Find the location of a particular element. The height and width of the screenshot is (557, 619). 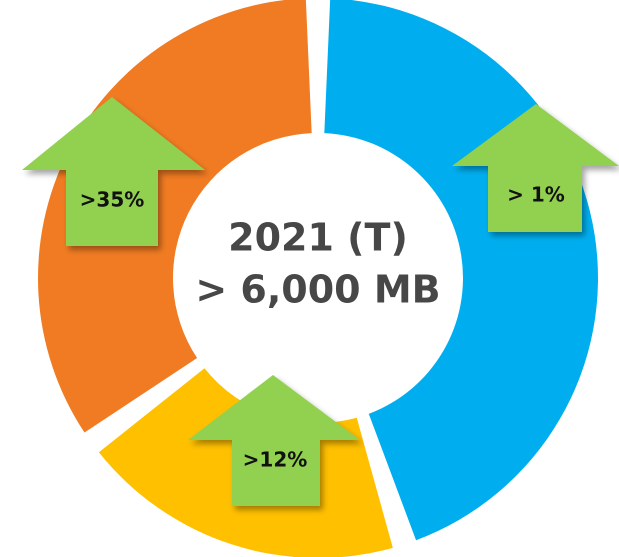

arrow-label: > 1% is located at coordinates (536, 195).